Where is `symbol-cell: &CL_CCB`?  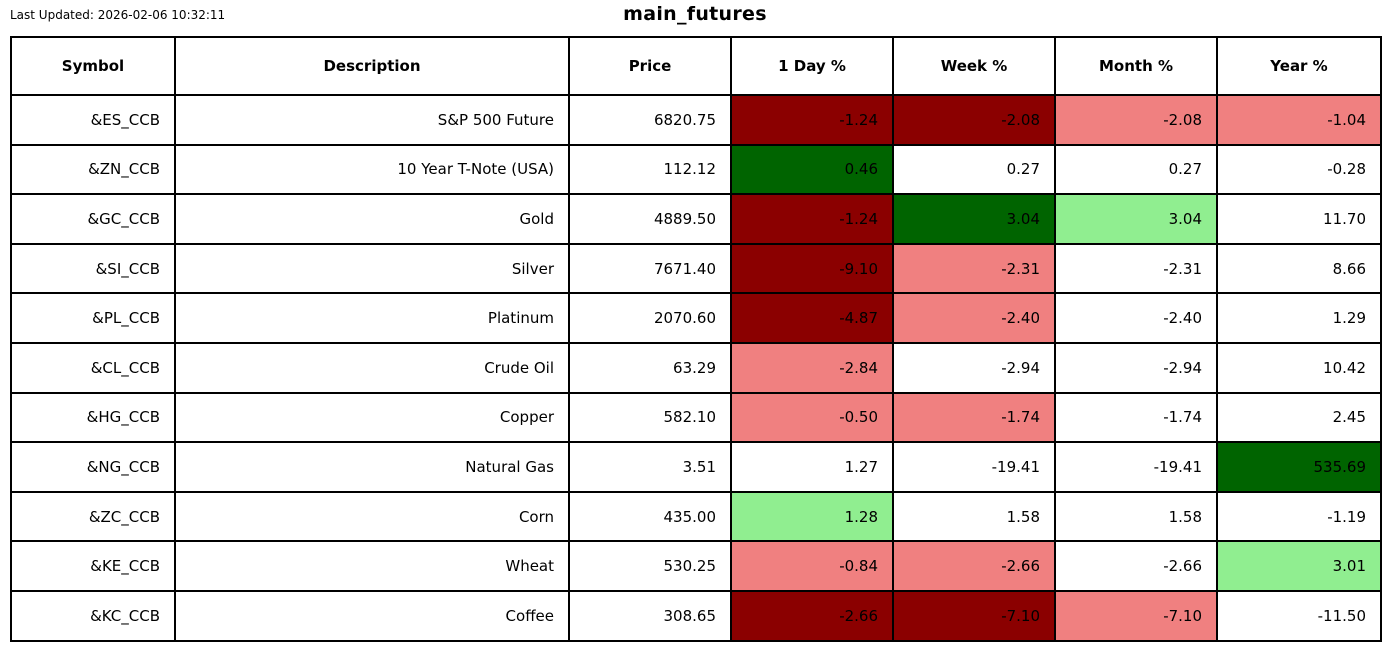 symbol-cell: &CL_CCB is located at coordinates (93, 367).